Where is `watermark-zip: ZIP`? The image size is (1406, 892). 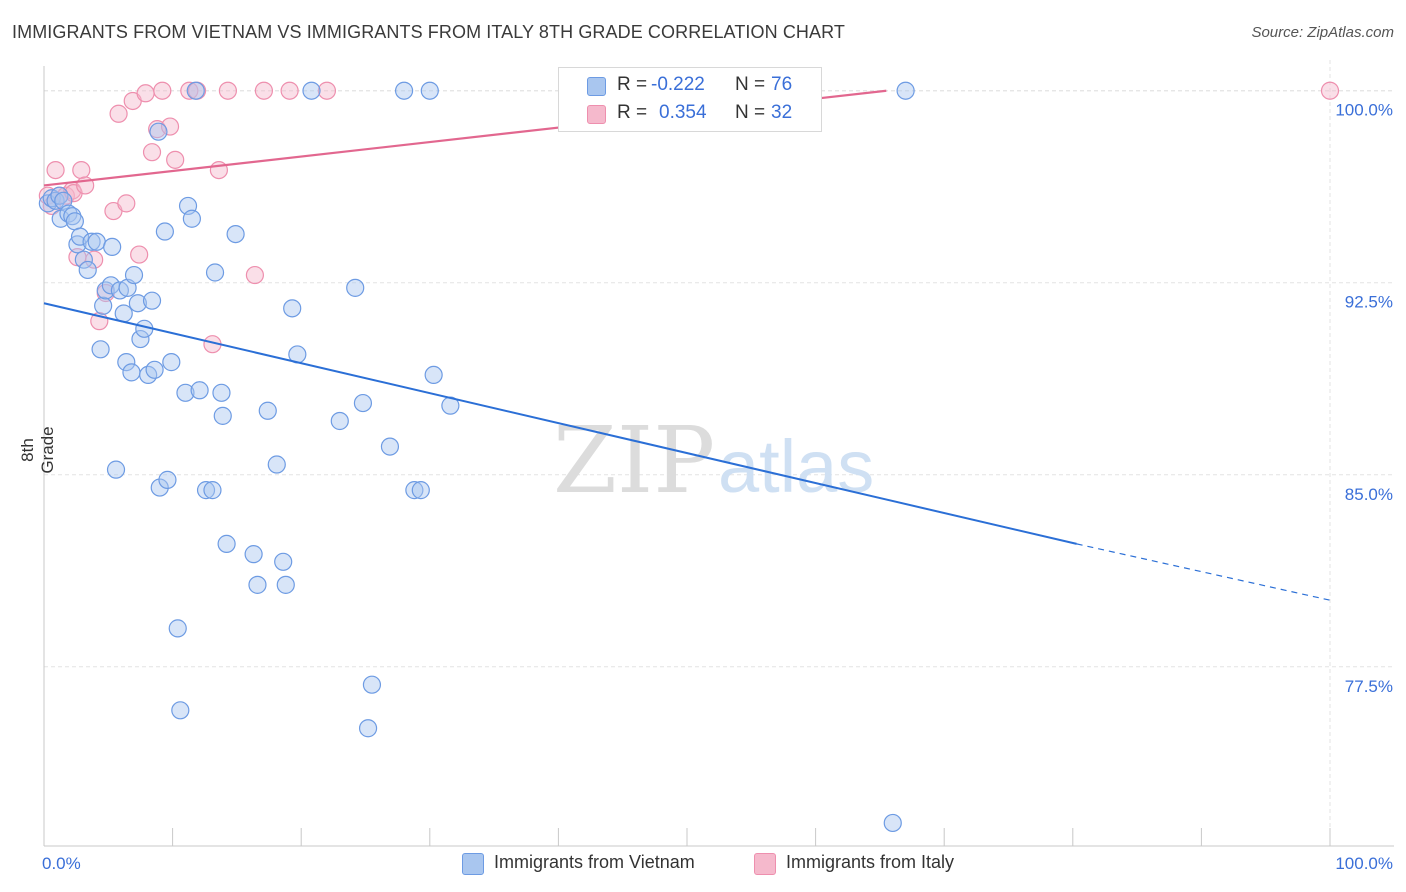 watermark-zip: ZIP is located at coordinates (634, 460).